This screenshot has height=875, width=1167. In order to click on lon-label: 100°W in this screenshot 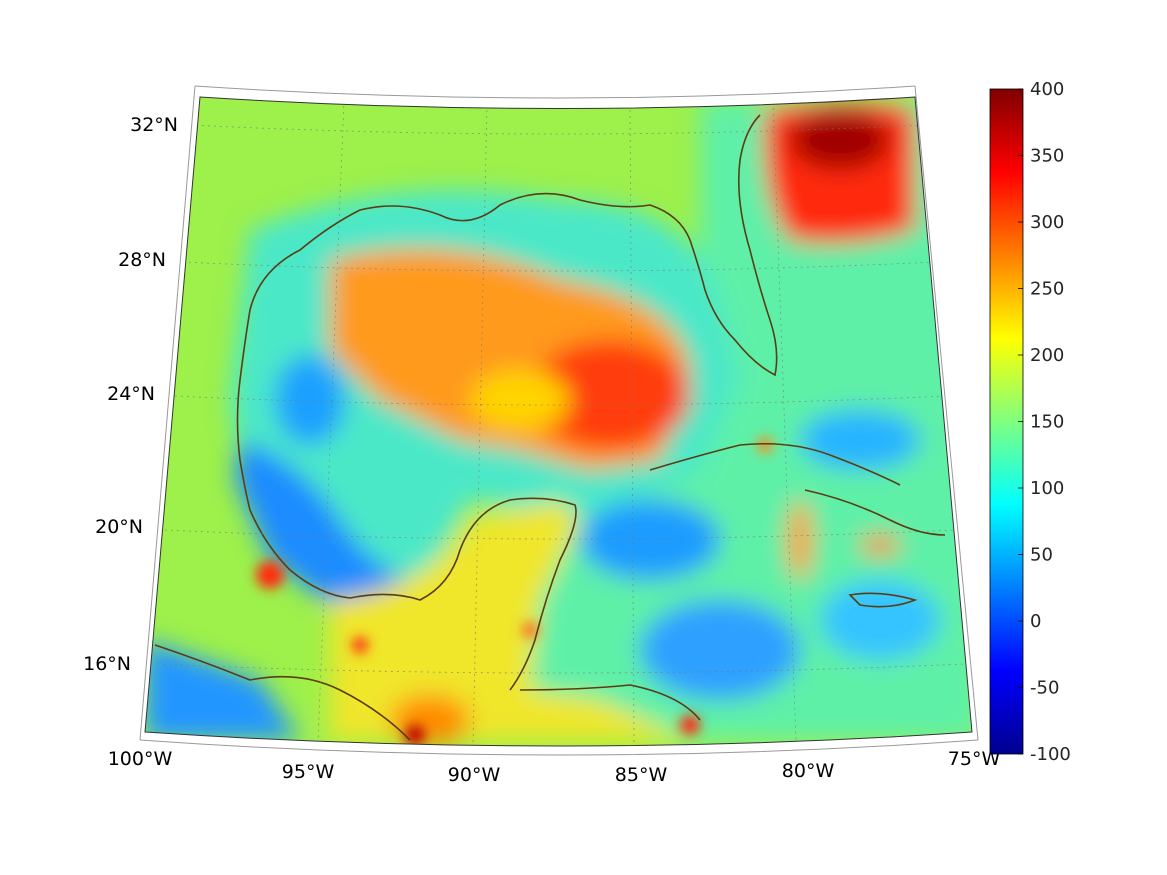, I will do `click(140, 759)`.